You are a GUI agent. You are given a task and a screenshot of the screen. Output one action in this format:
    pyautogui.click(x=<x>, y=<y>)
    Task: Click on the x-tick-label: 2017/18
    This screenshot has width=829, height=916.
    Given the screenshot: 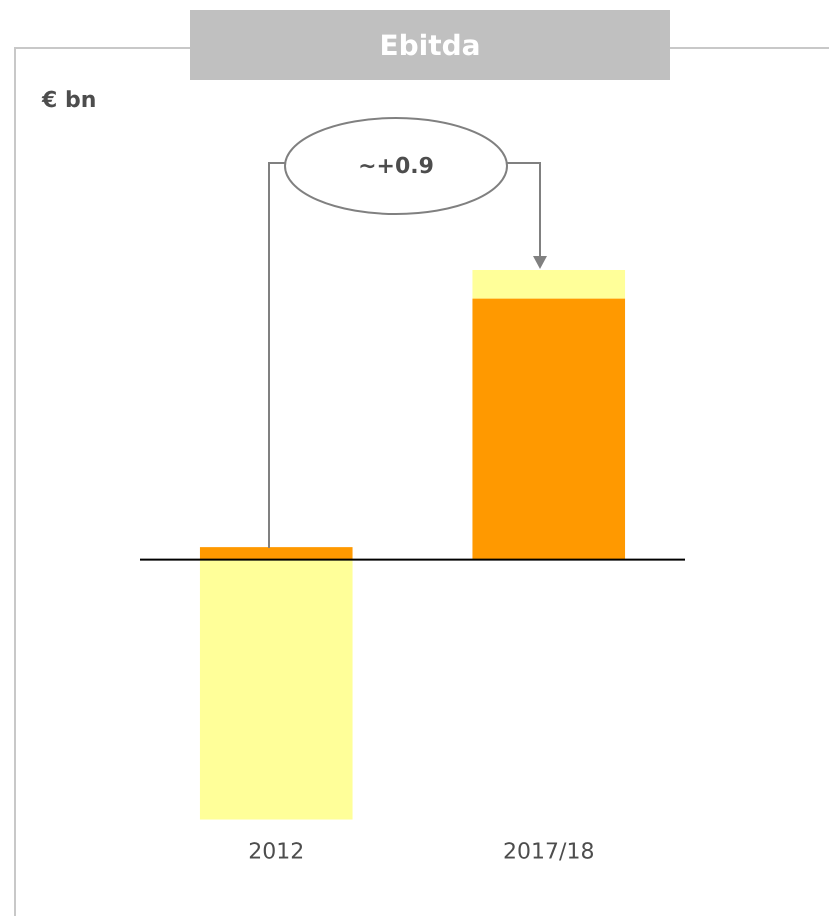 What is the action you would take?
    pyautogui.click(x=548, y=852)
    